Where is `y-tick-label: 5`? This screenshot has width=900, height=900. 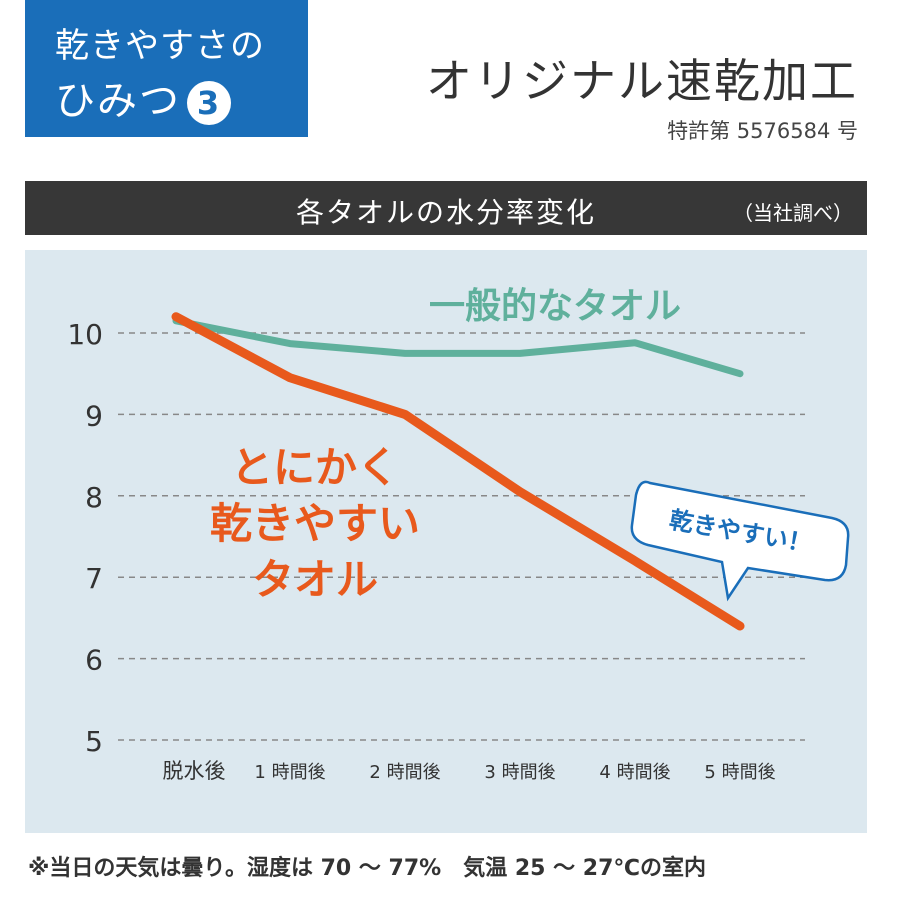
y-tick-label: 5 is located at coordinates (94, 741).